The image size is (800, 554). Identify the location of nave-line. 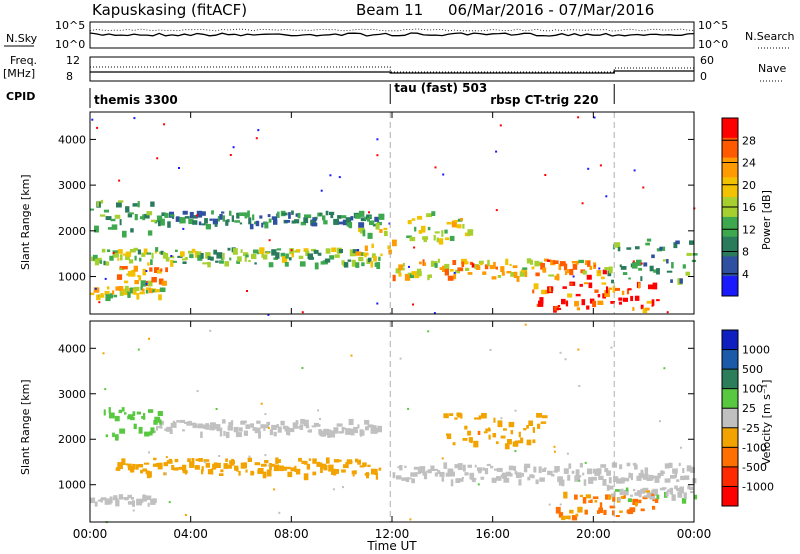
(392, 69).